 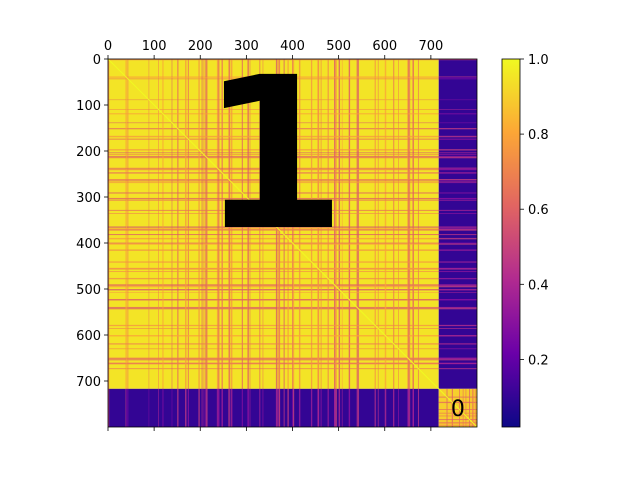 What do you see at coordinates (246, 46) in the screenshot?
I see `x-tick-label: 300` at bounding box center [246, 46].